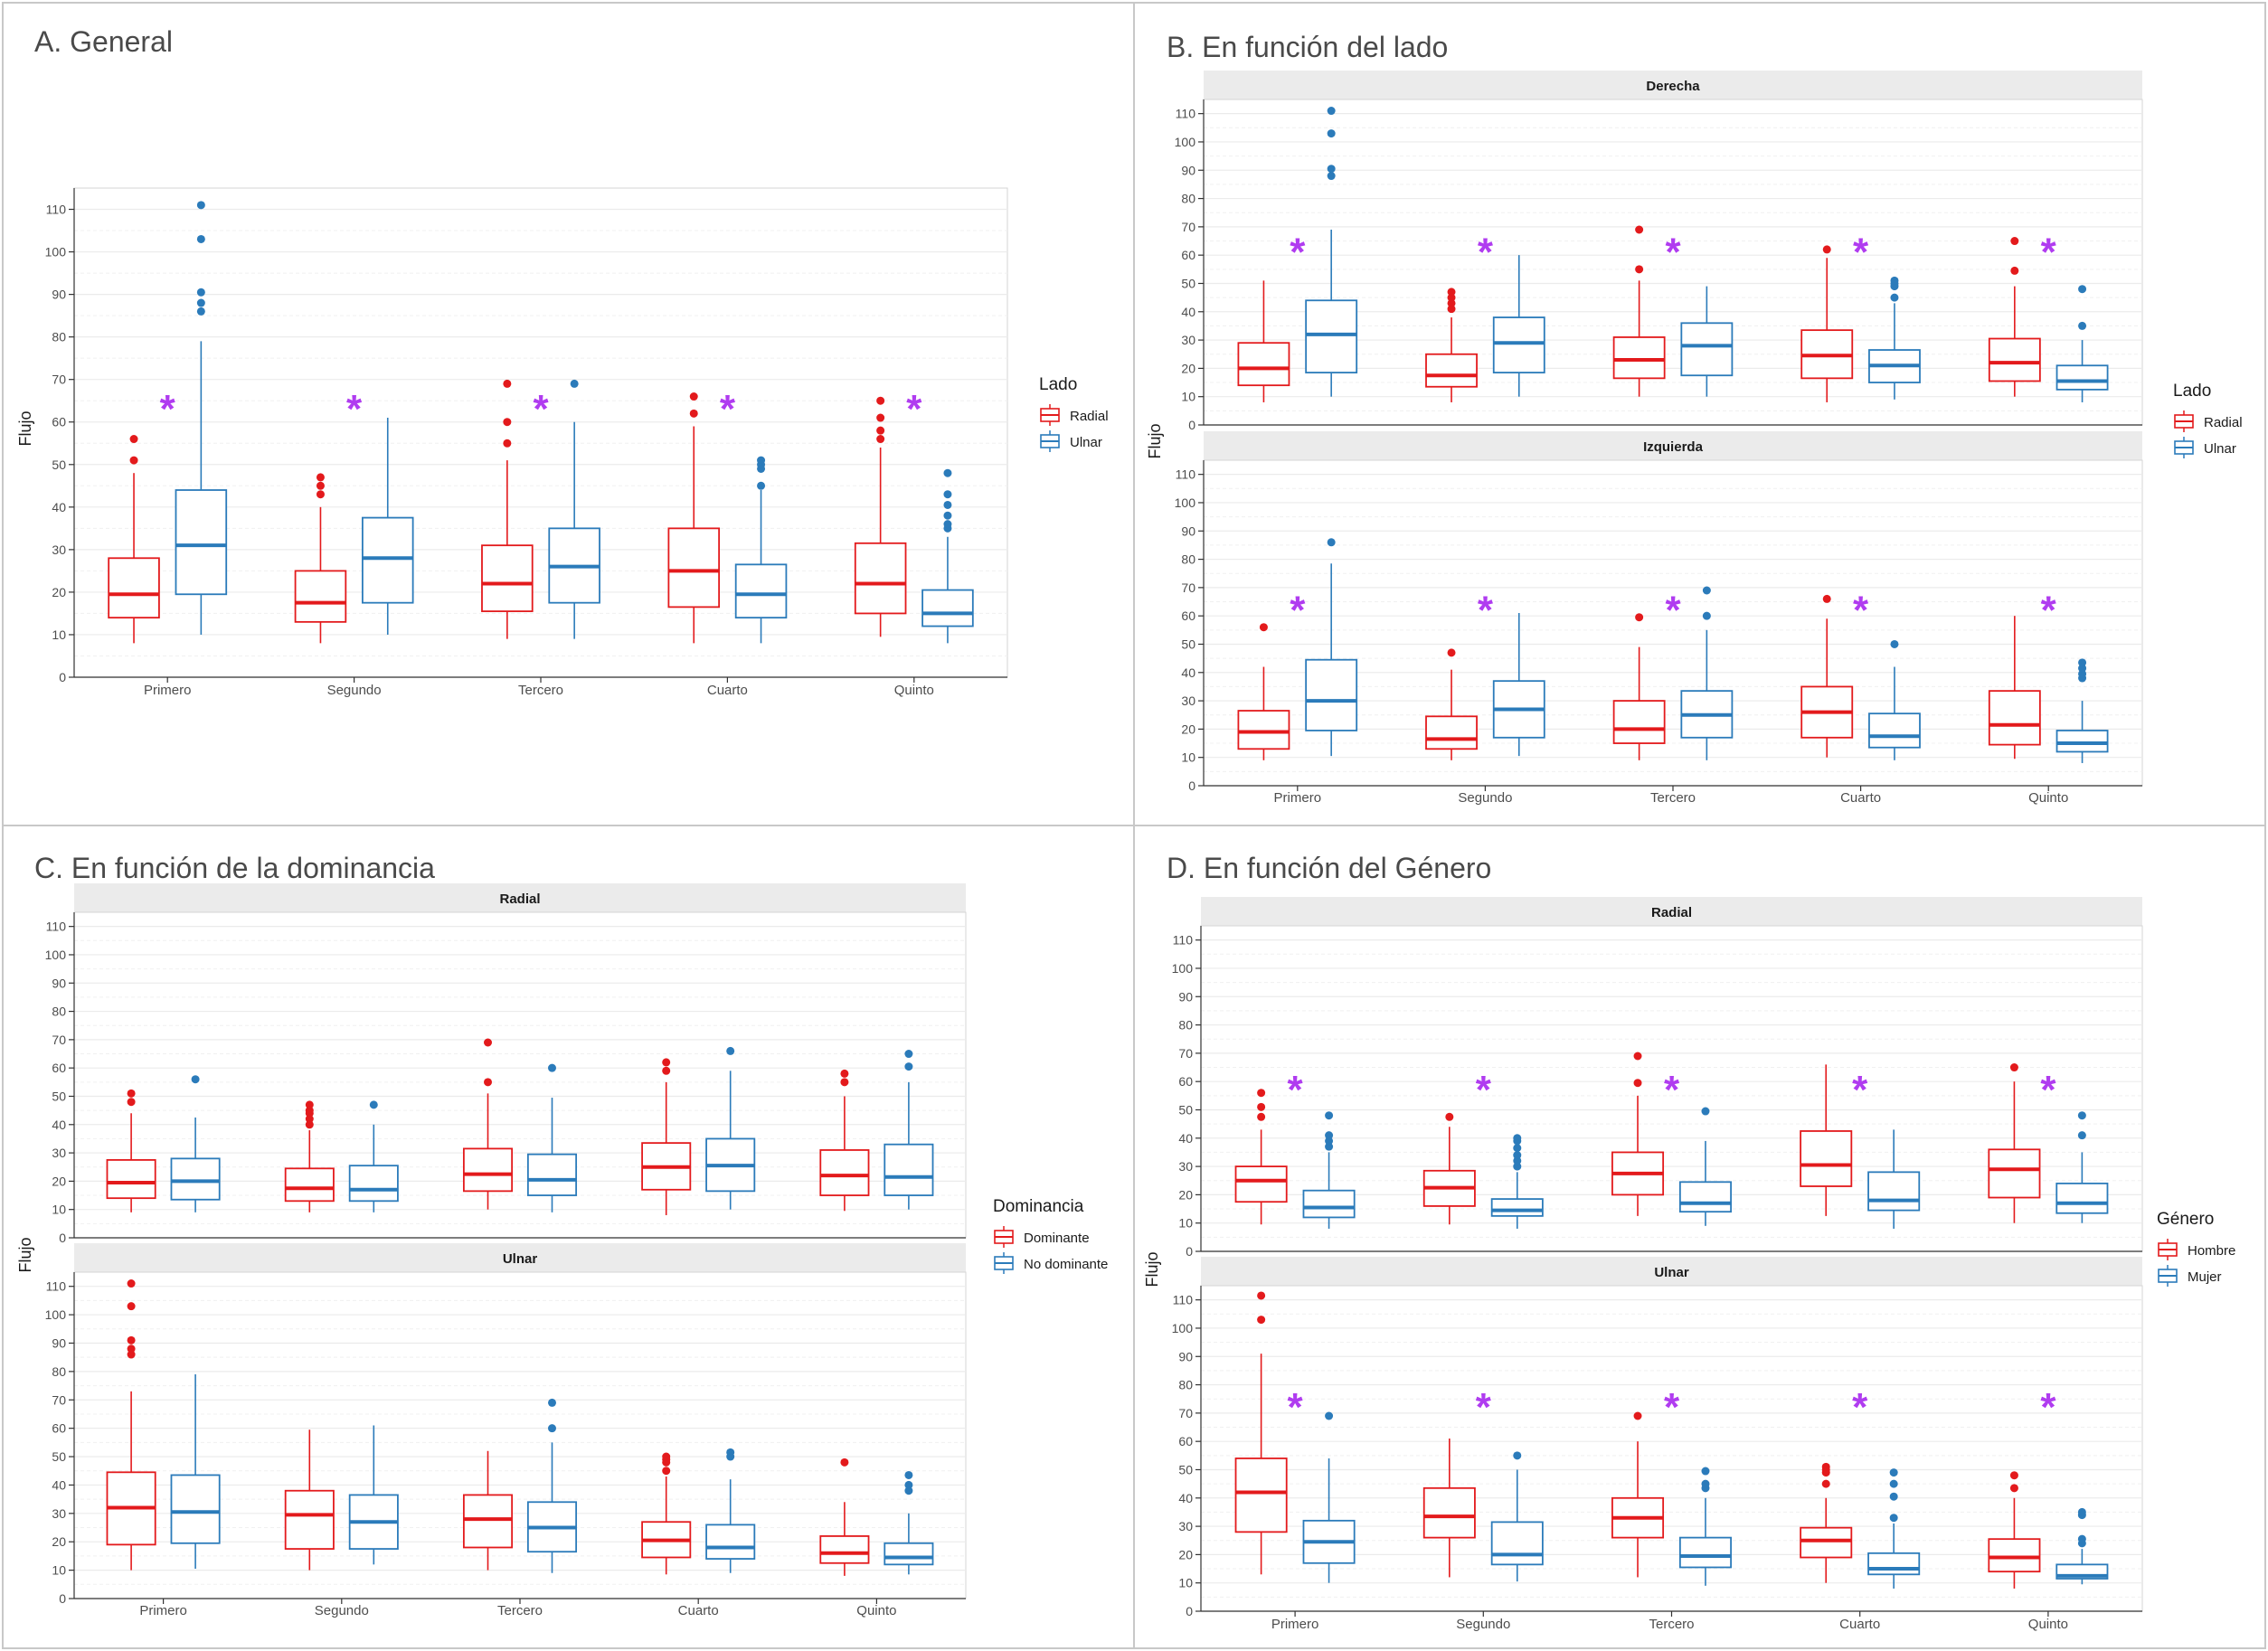 This screenshot has width=2268, height=1651. Describe the element at coordinates (1155, 441) in the screenshot. I see `y-axis-title: Flujo` at that location.